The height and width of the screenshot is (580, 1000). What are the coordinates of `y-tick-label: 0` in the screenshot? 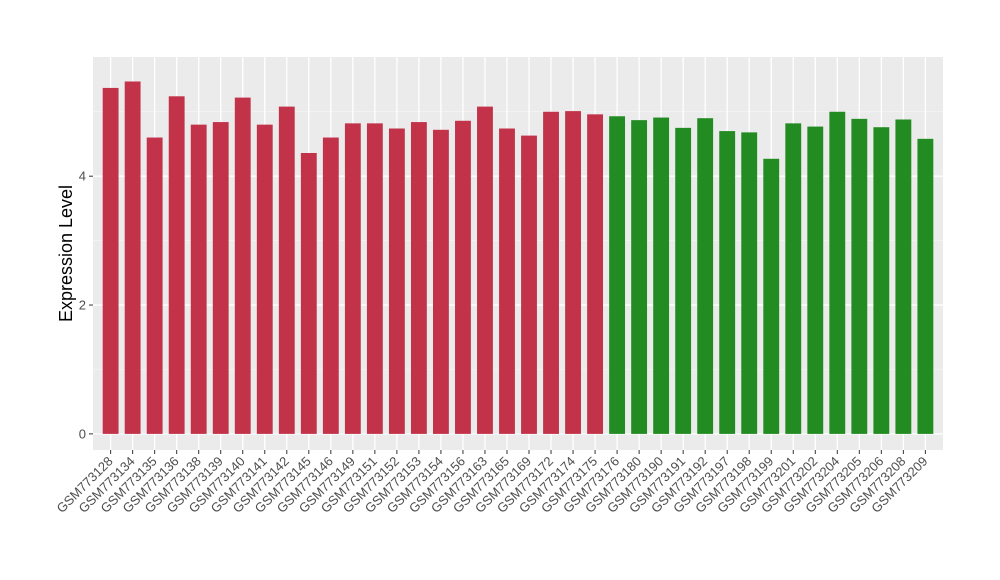 It's located at (82, 433).